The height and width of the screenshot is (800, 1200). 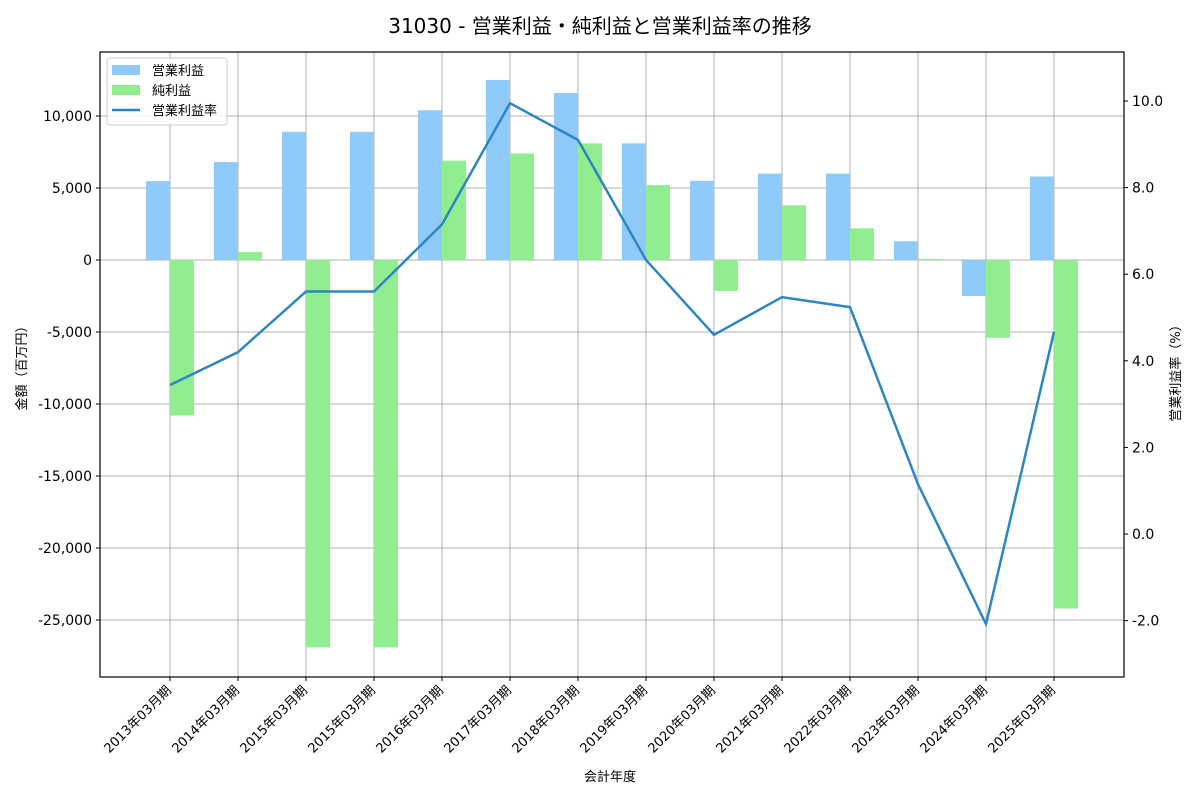 I want to click on svg-text: 2020年03月期, so click(x=682, y=719).